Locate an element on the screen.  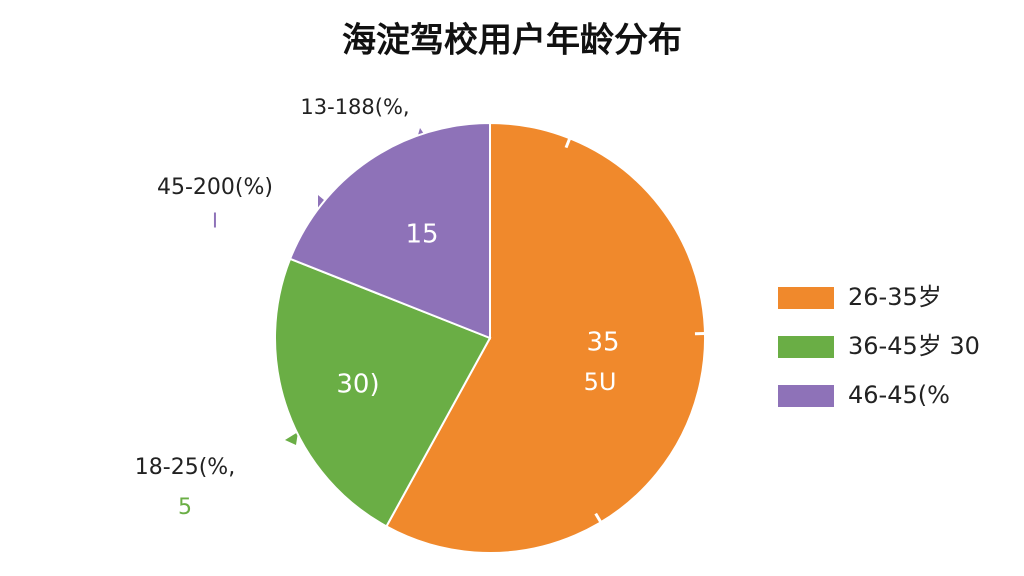
annotation: 18-25(%, is located at coordinates (185, 467).